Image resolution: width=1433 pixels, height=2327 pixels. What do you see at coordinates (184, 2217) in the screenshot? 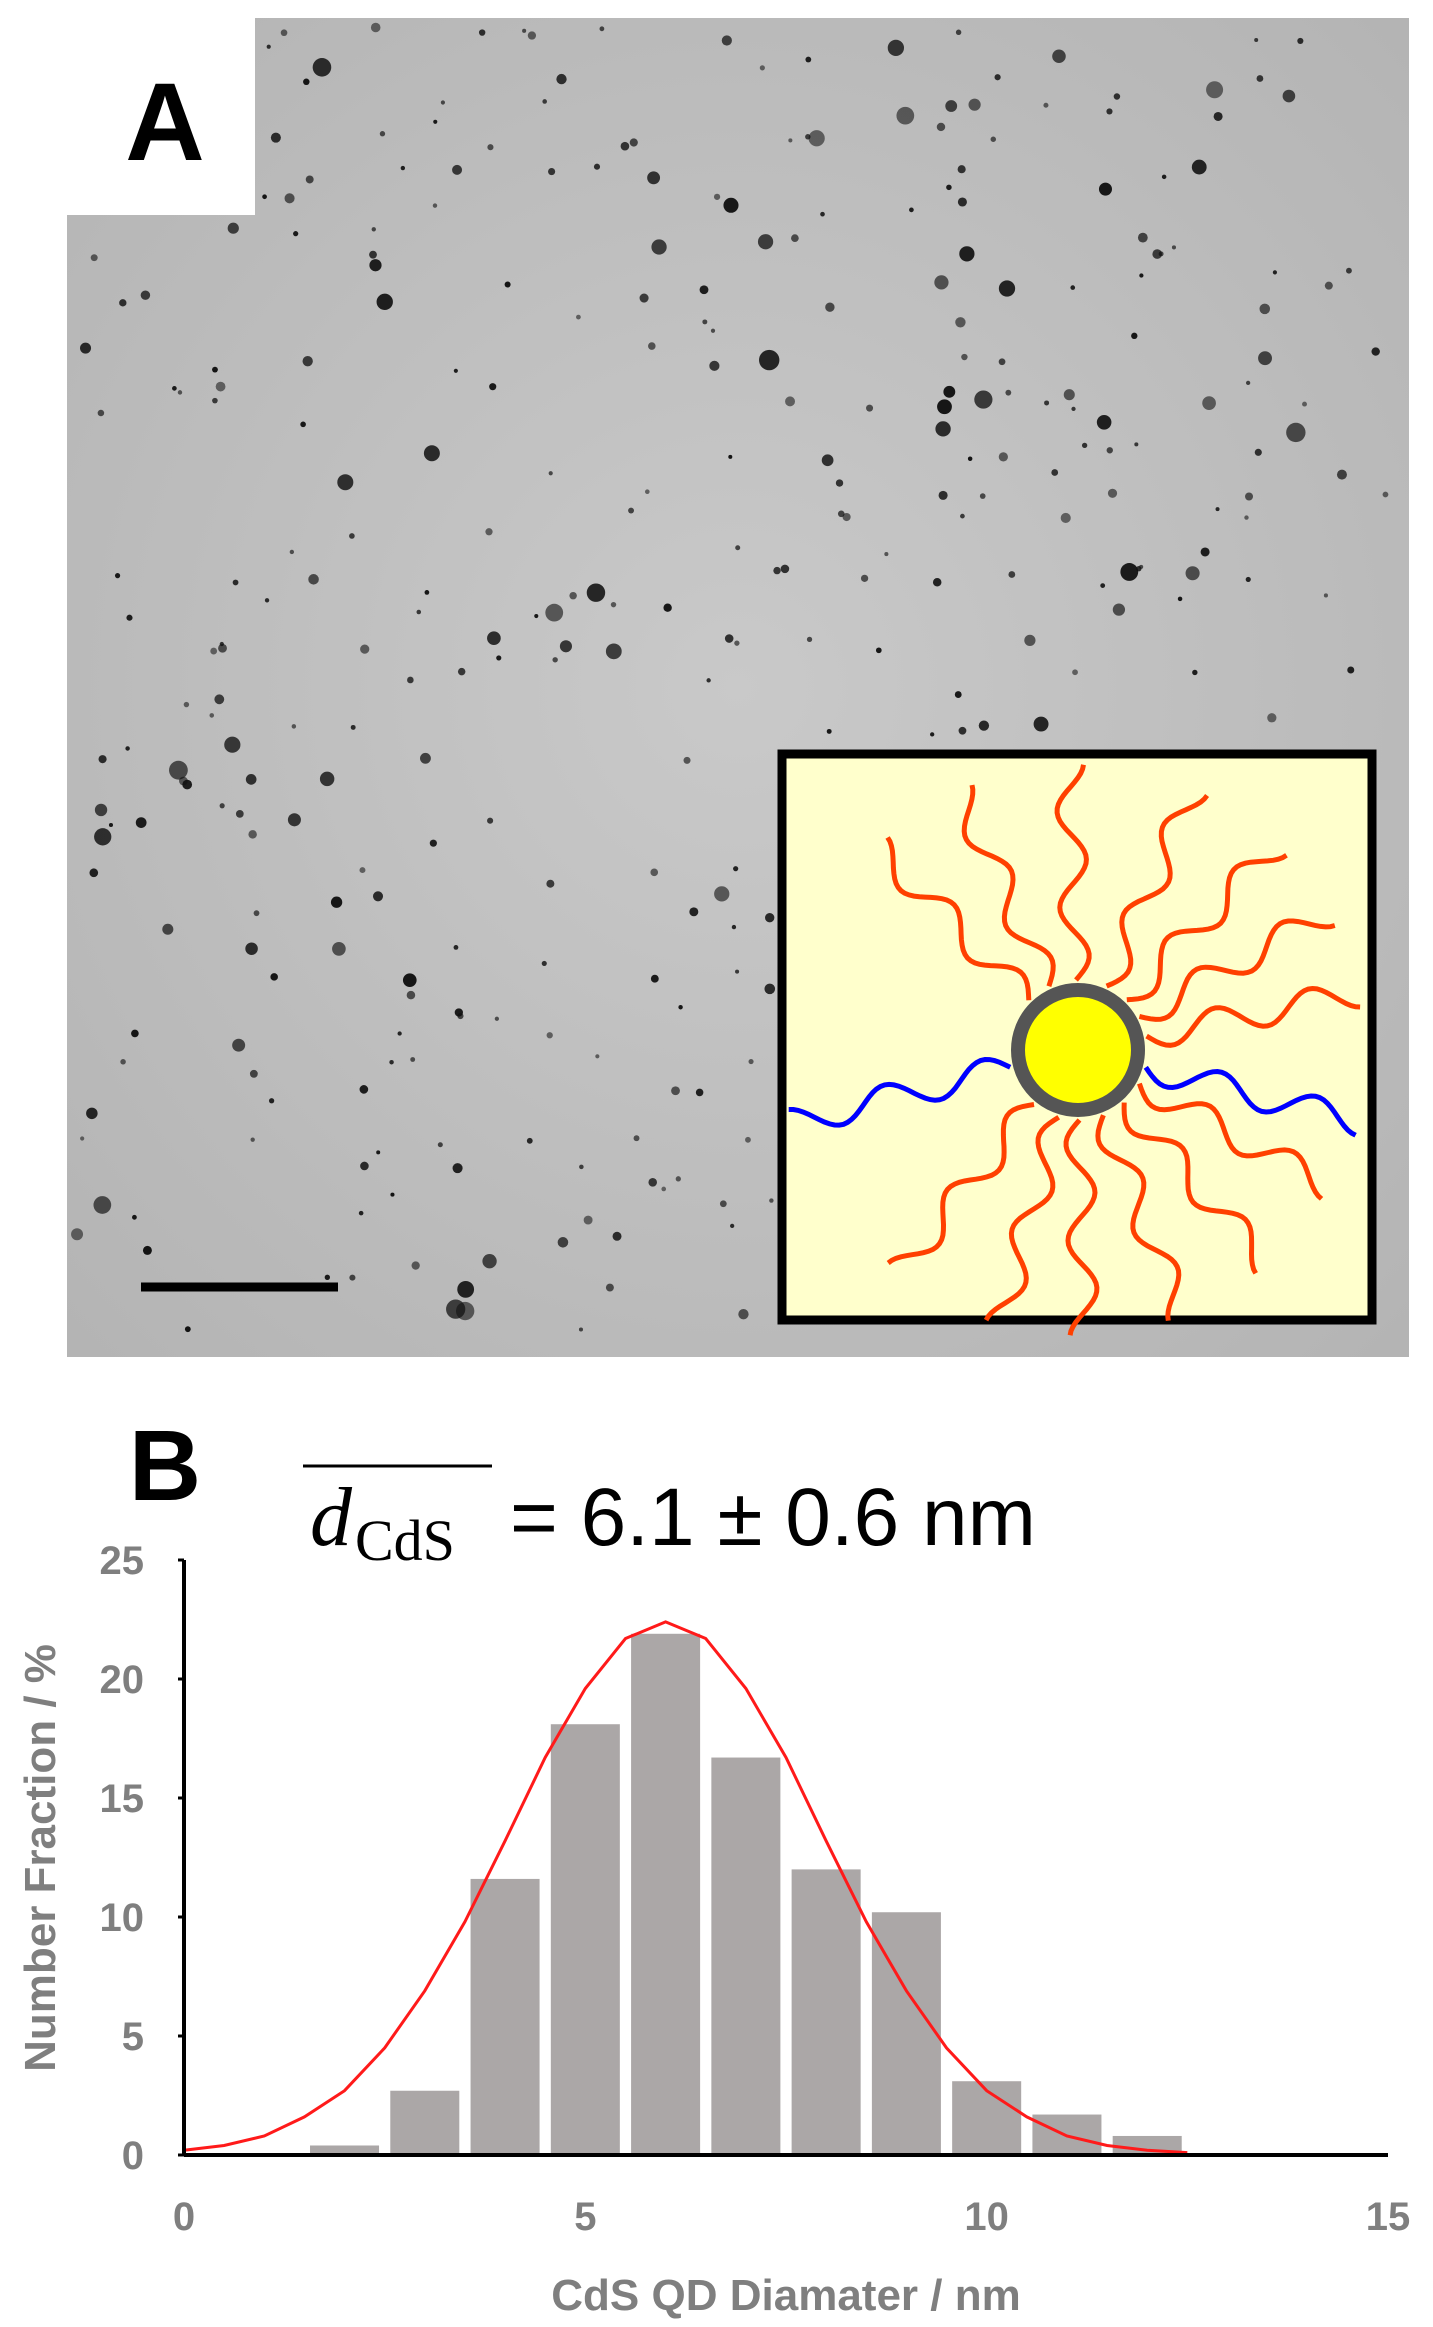
I see `x-tick-label: 0` at bounding box center [184, 2217].